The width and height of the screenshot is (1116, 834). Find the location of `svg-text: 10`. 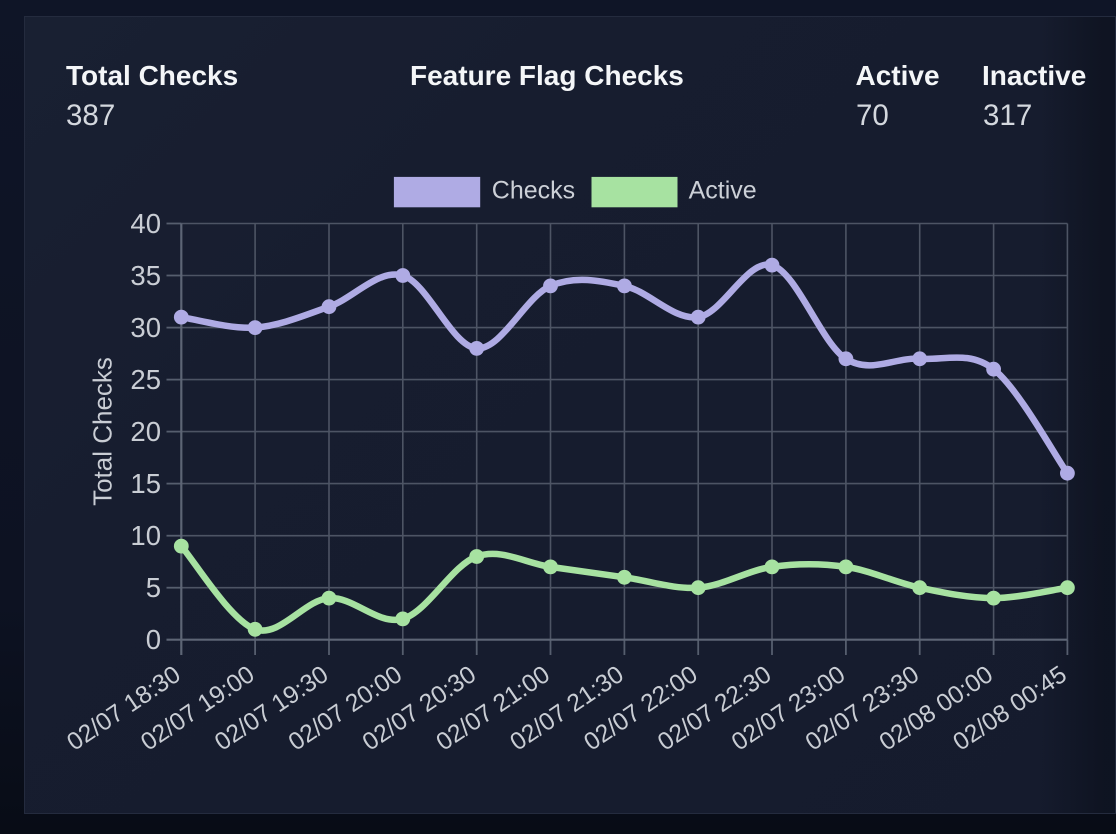

svg-text: 10 is located at coordinates (145, 535).